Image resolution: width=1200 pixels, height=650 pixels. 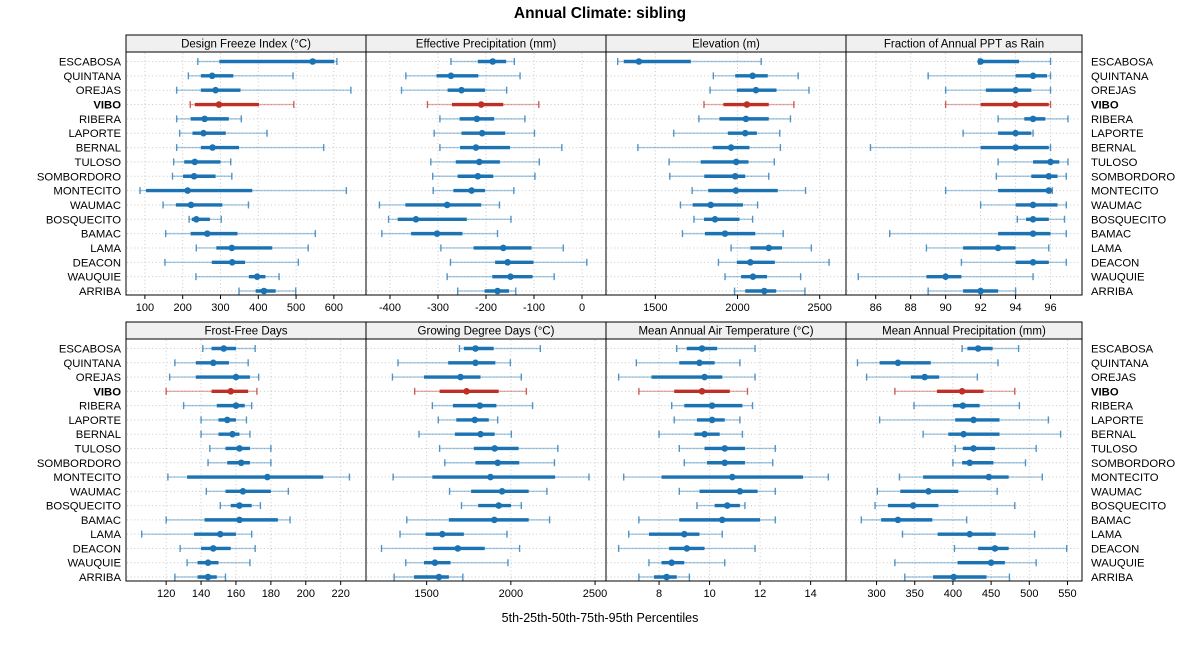 I want to click on site-label-left-vibo: VIBO, so click(x=107, y=392).